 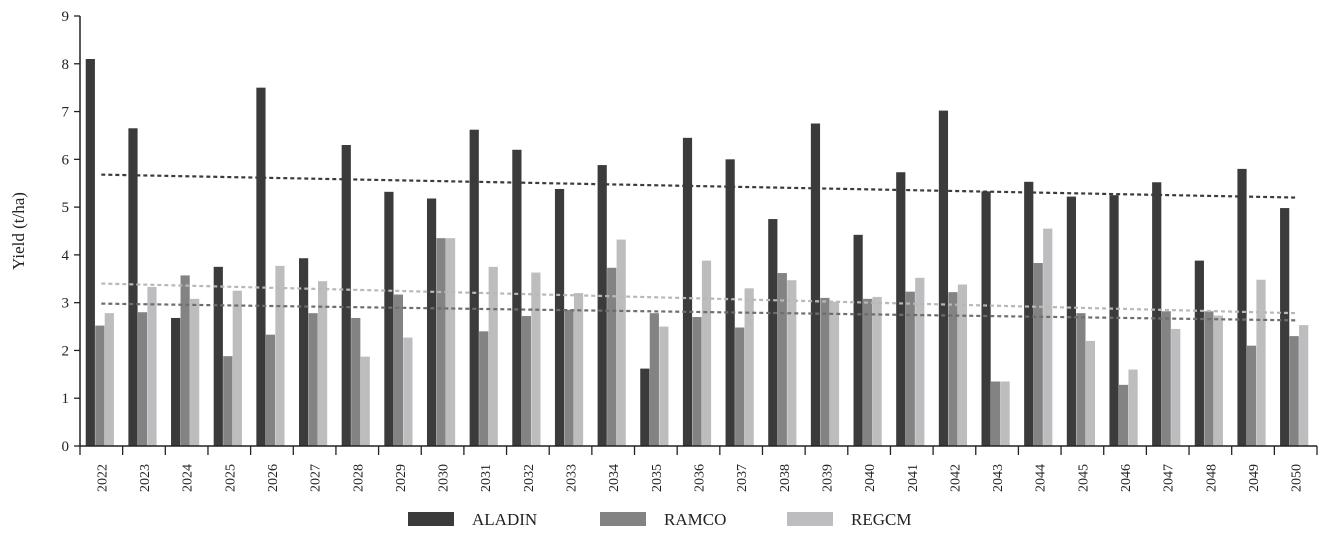 I want to click on x-tick-label: 2040, so click(x=870, y=478).